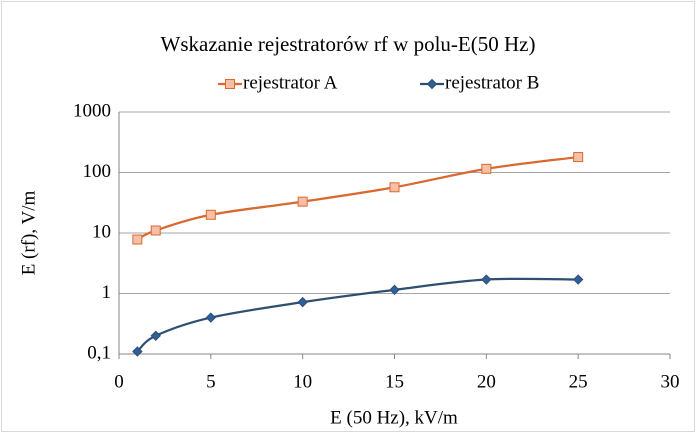 Image resolution: width=696 pixels, height=433 pixels. Describe the element at coordinates (486, 381) in the screenshot. I see `x-tick-label: 20` at that location.